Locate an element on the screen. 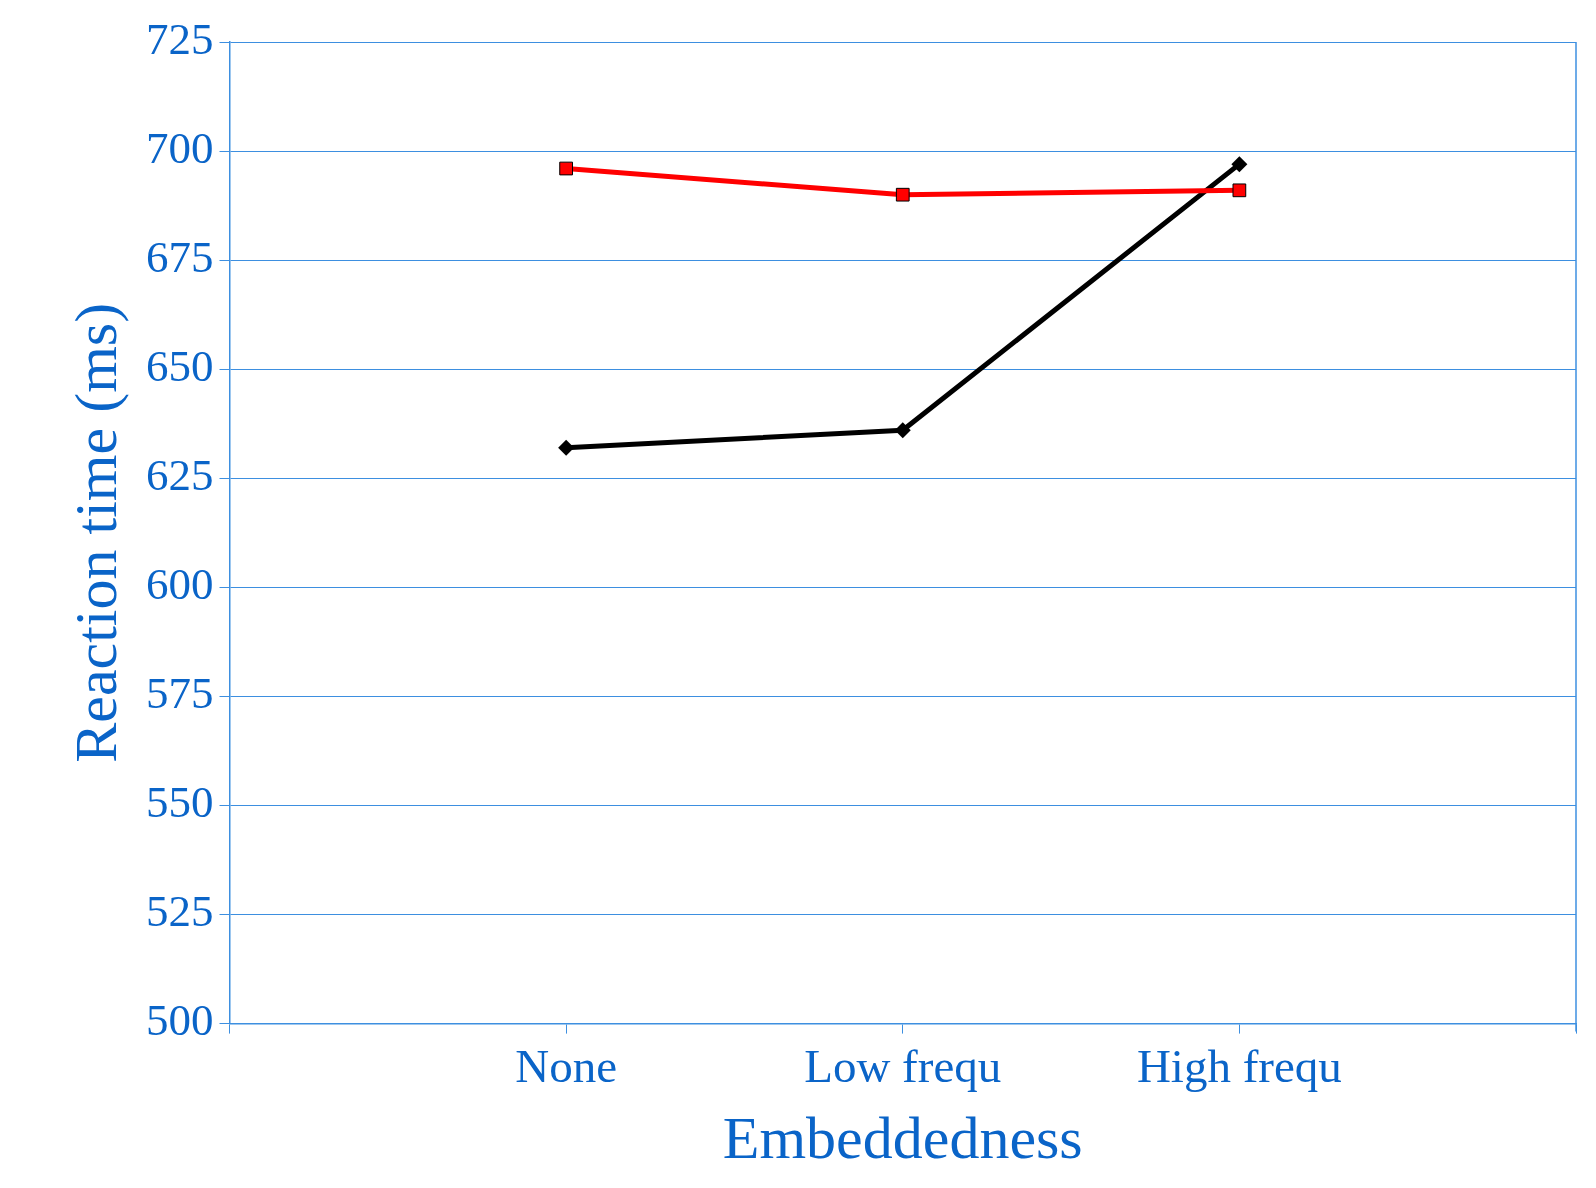 The height and width of the screenshot is (1188, 1596). y-tick-label: 725 is located at coordinates (180, 38).